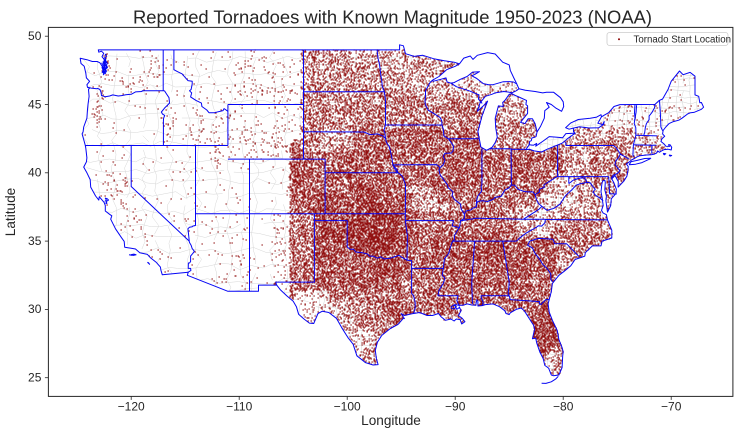  What do you see at coordinates (391, 420) in the screenshot?
I see `svg-text: Longitude` at bounding box center [391, 420].